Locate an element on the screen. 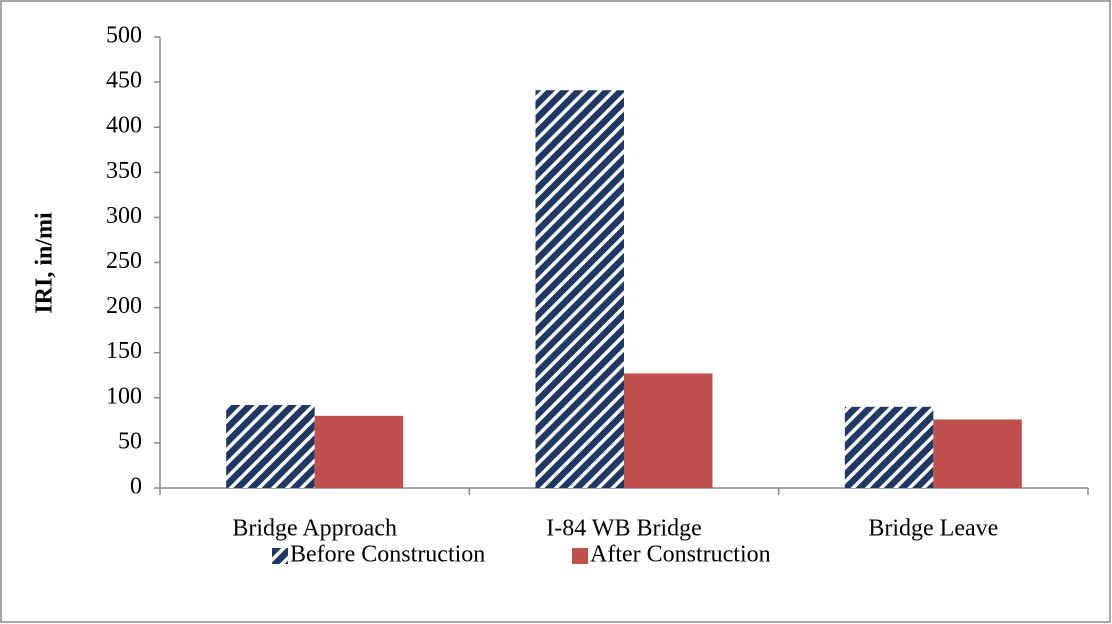  legend-label: After Construction is located at coordinates (680, 555).